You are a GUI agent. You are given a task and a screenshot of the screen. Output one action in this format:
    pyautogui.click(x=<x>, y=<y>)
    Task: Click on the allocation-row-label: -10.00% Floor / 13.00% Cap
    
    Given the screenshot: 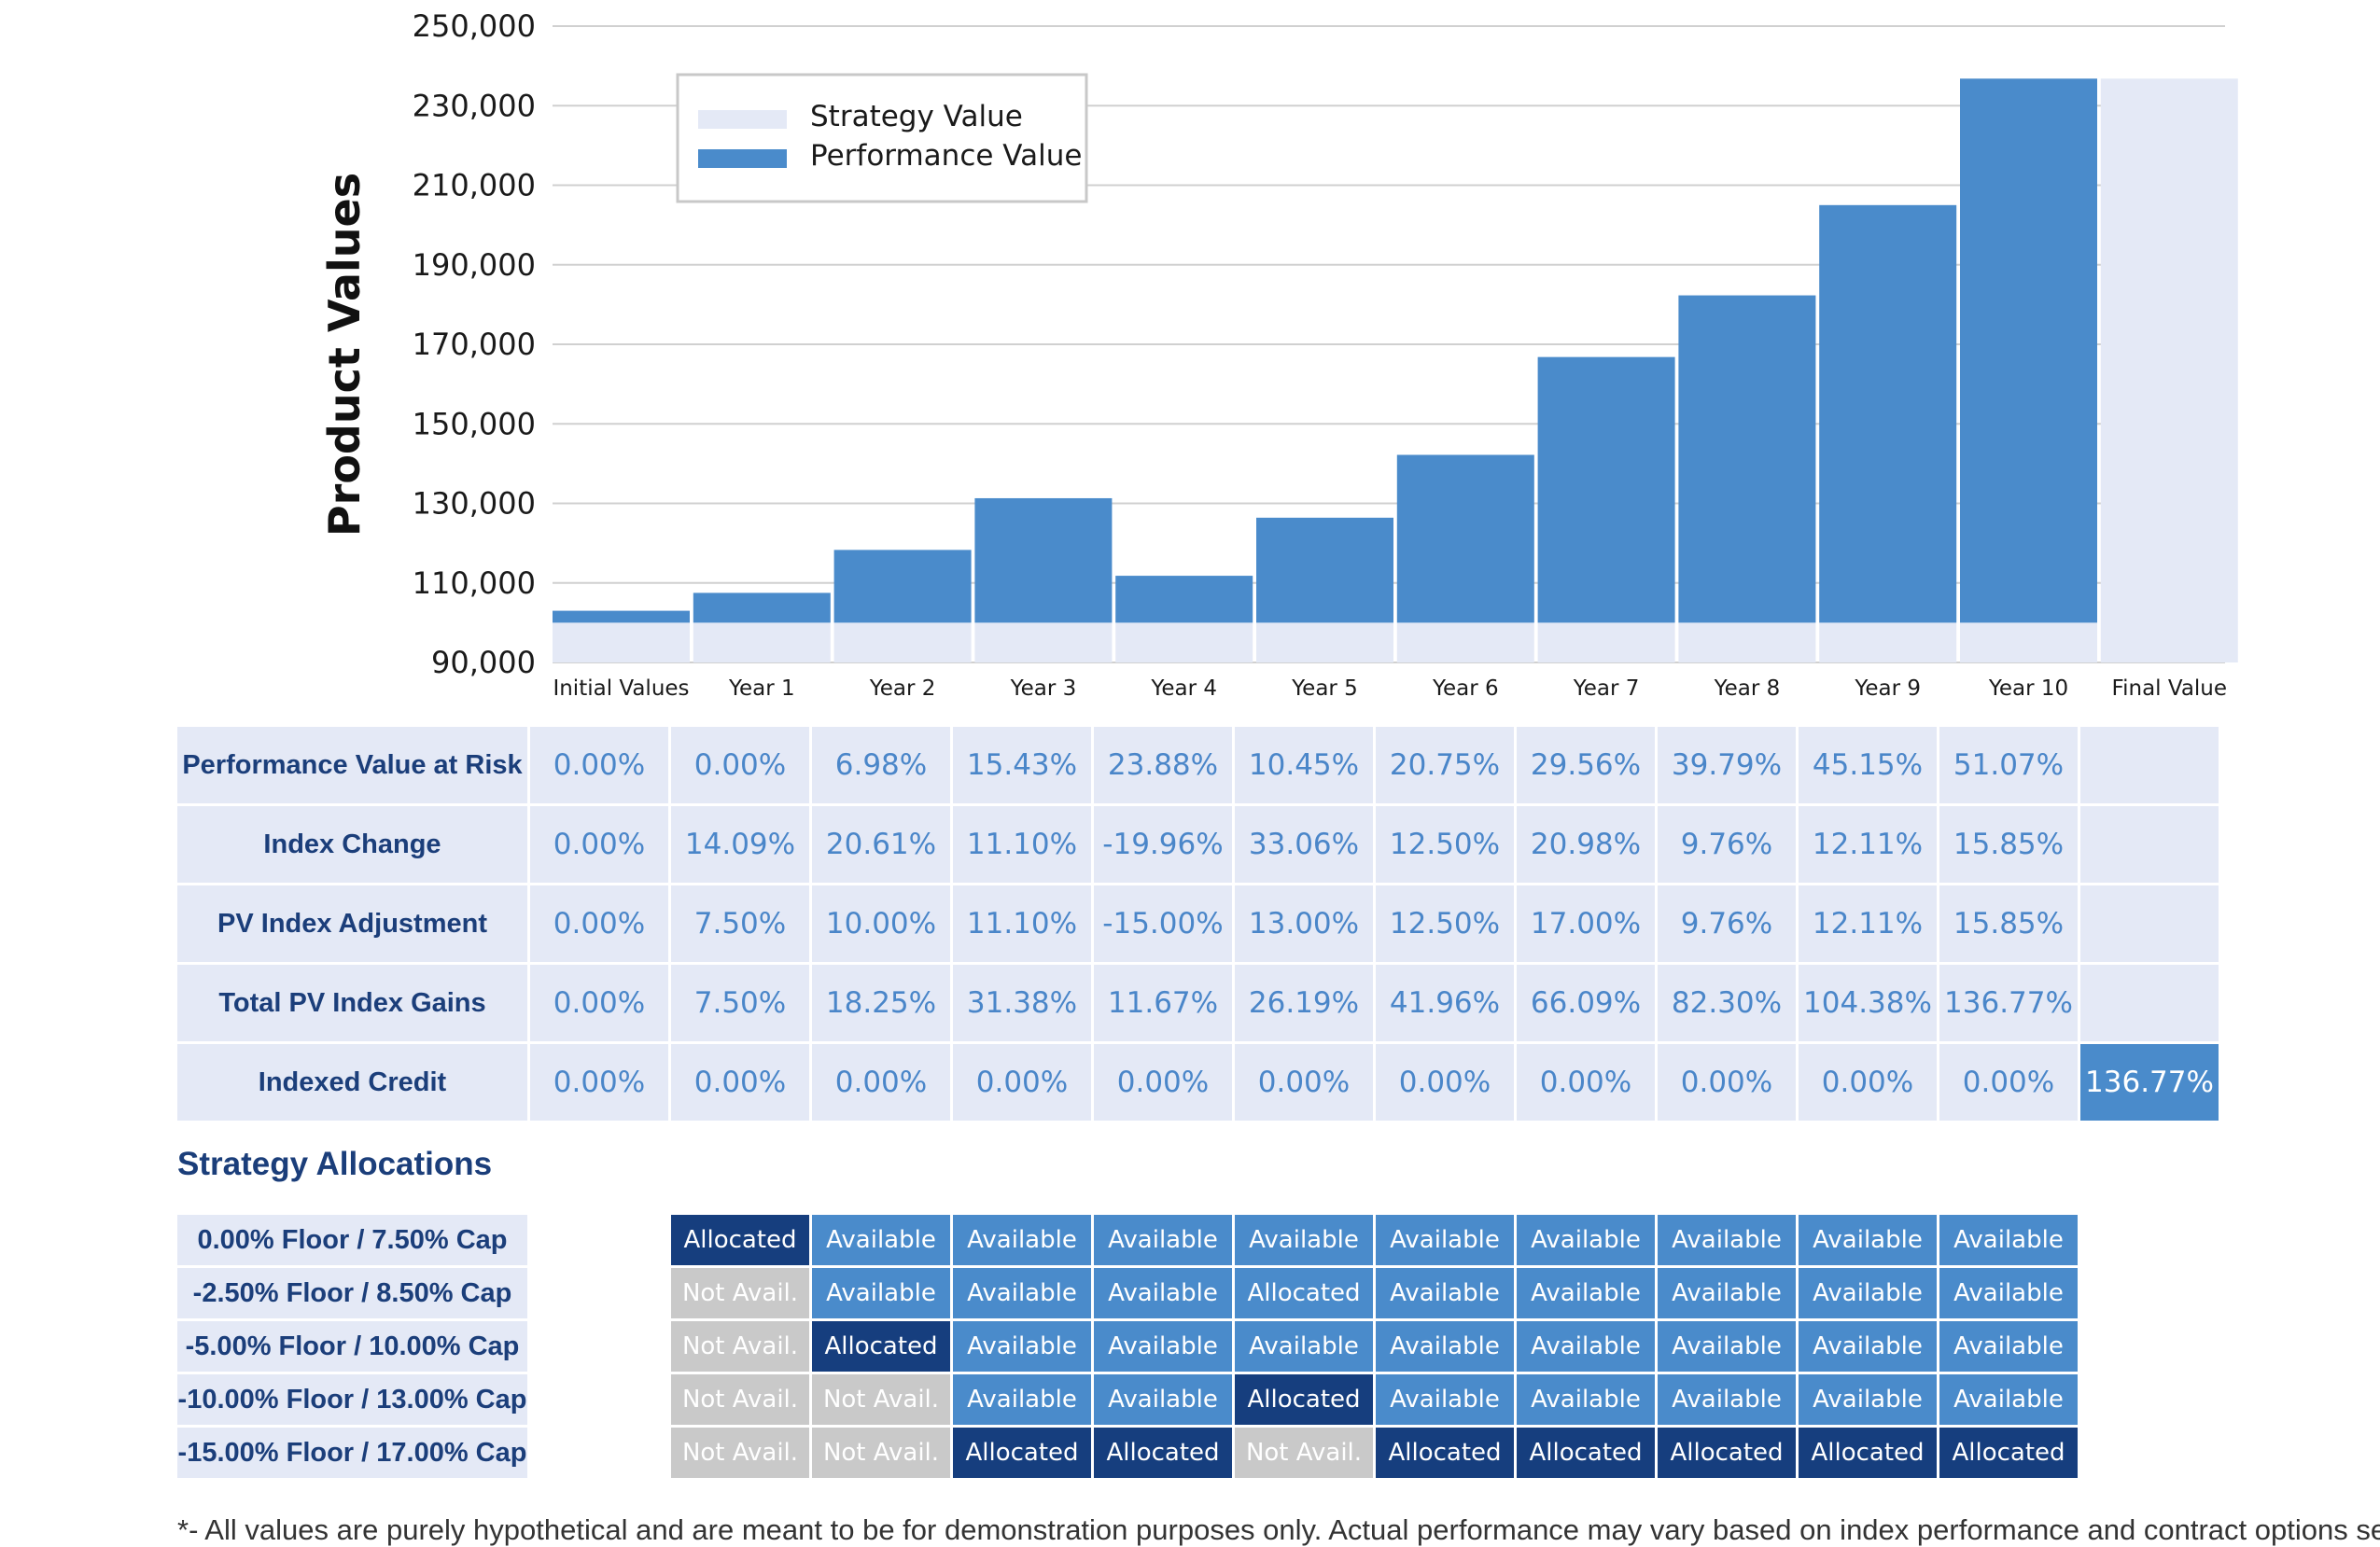 What is the action you would take?
    pyautogui.click(x=352, y=1399)
    